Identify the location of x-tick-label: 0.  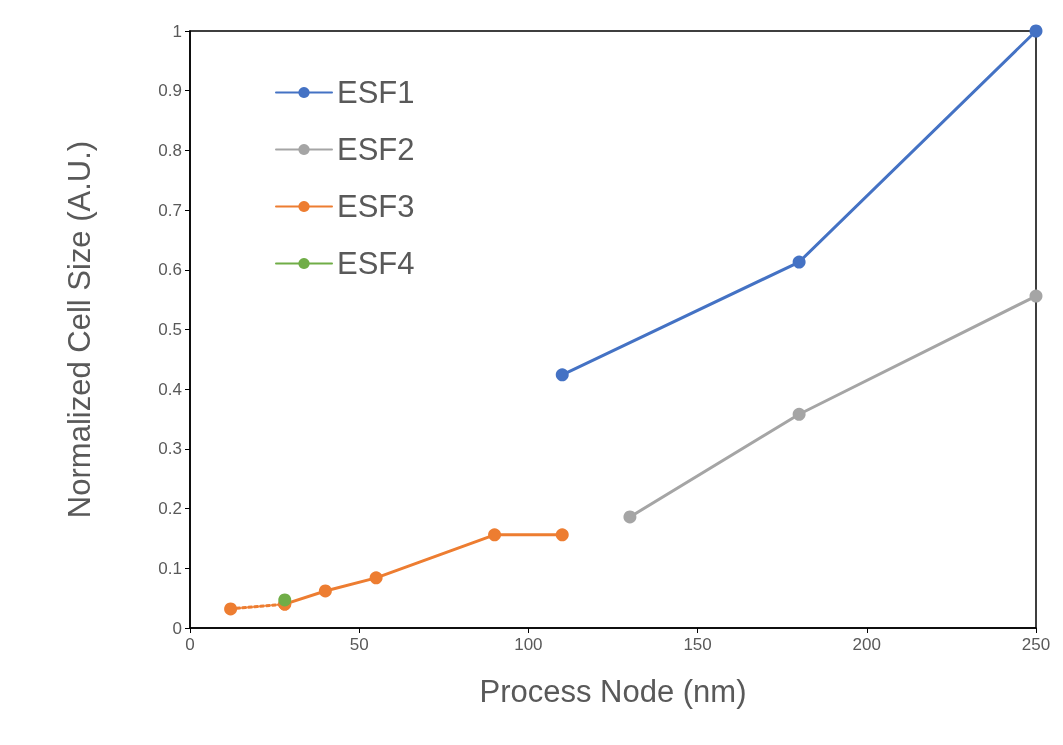
(190, 644).